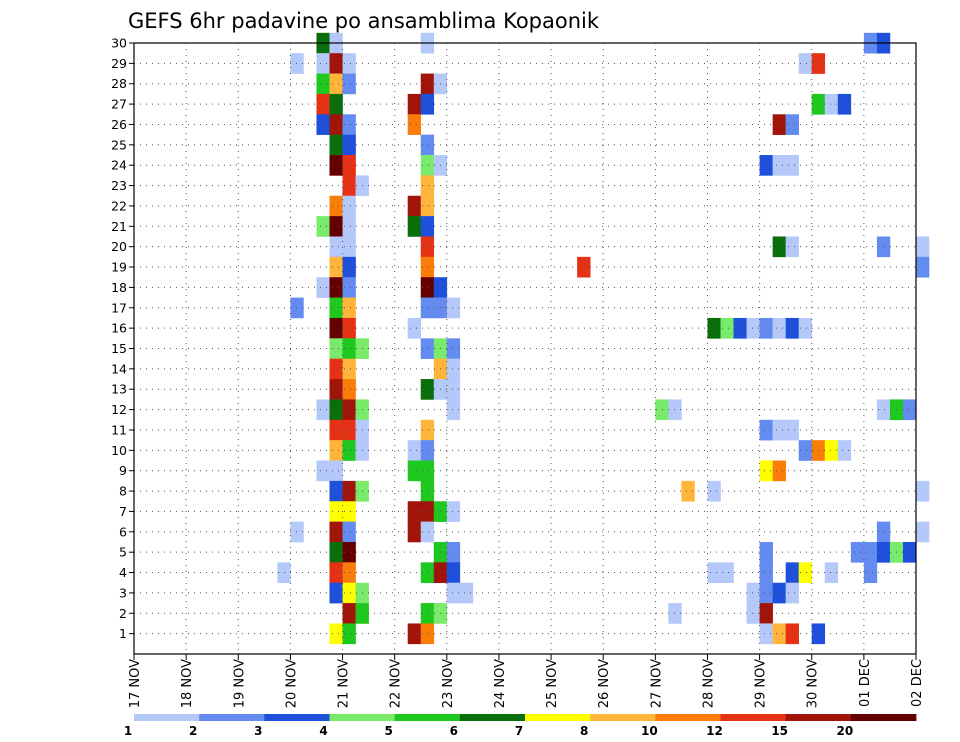  Describe the element at coordinates (119, 165) in the screenshot. I see `y-tick-label: 24` at that location.